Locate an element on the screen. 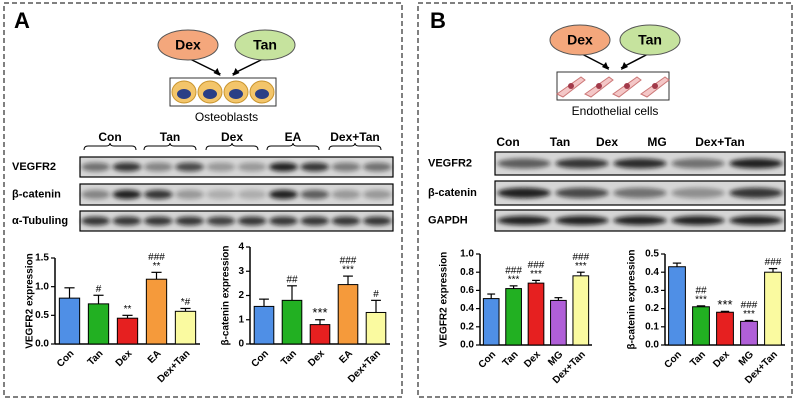 The image size is (796, 401). significance-label: ## is located at coordinates (292, 279).